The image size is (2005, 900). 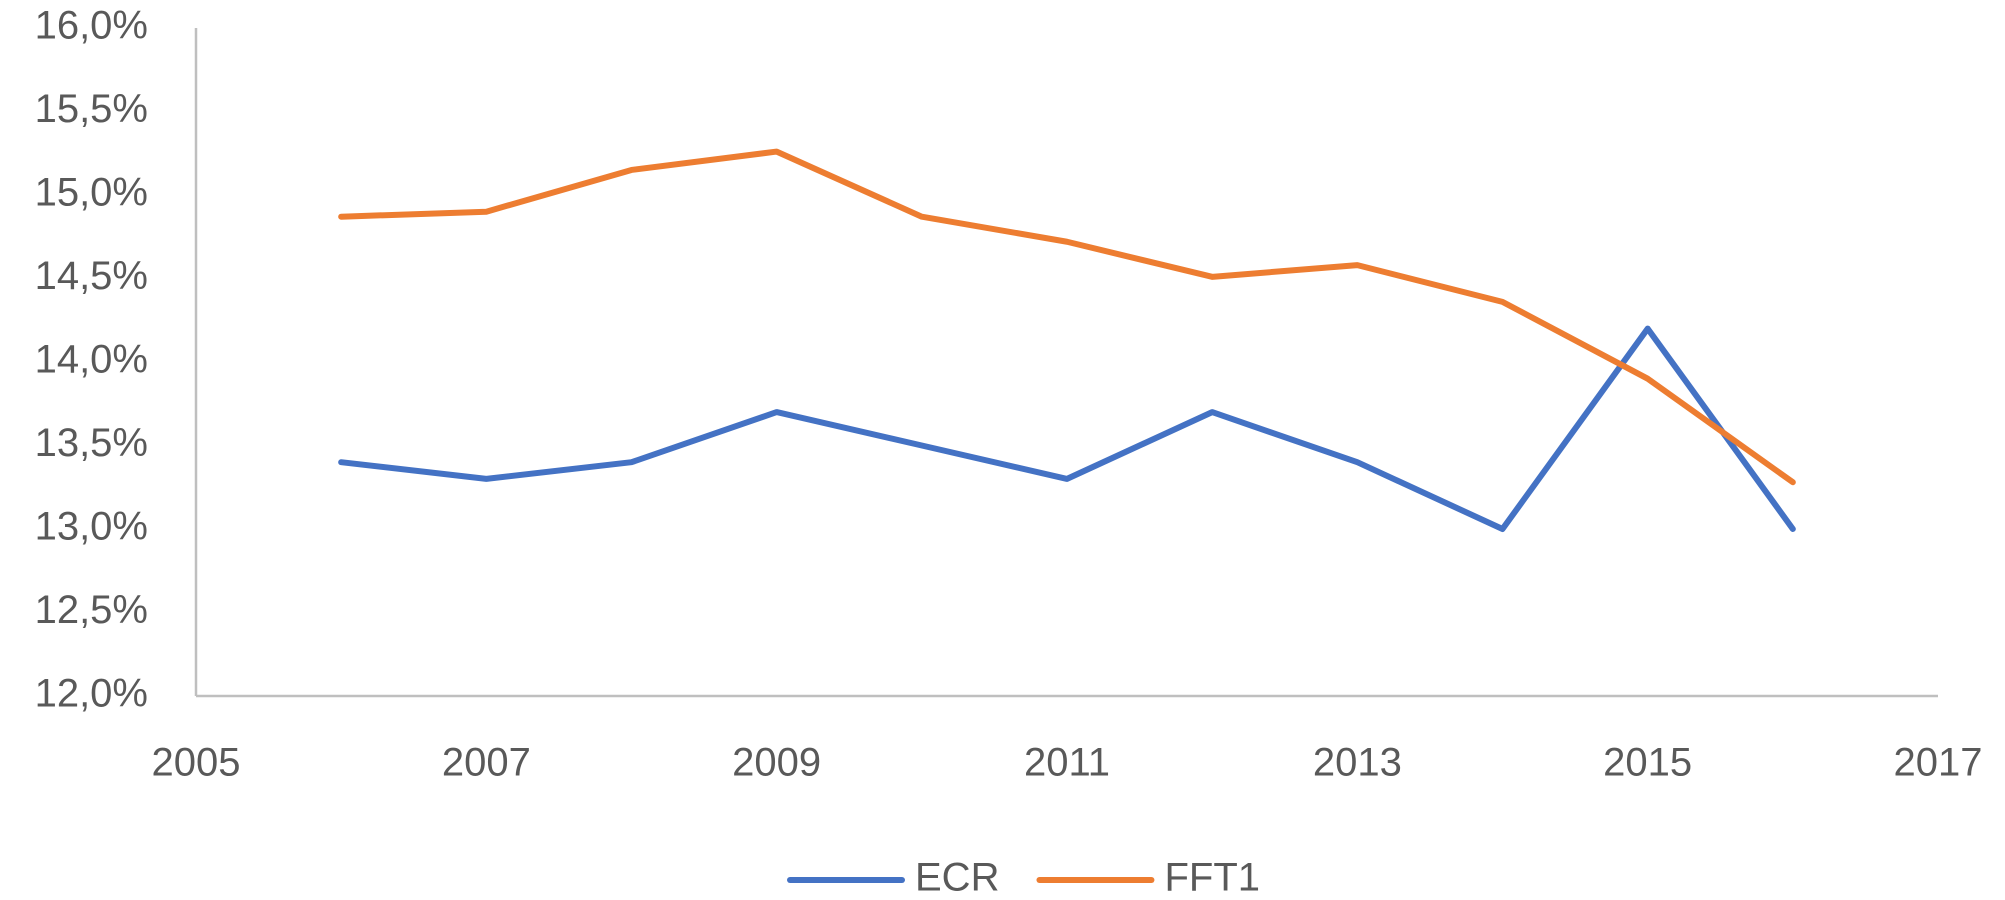 I want to click on x-tick-label: 2015, so click(x=1647, y=763).